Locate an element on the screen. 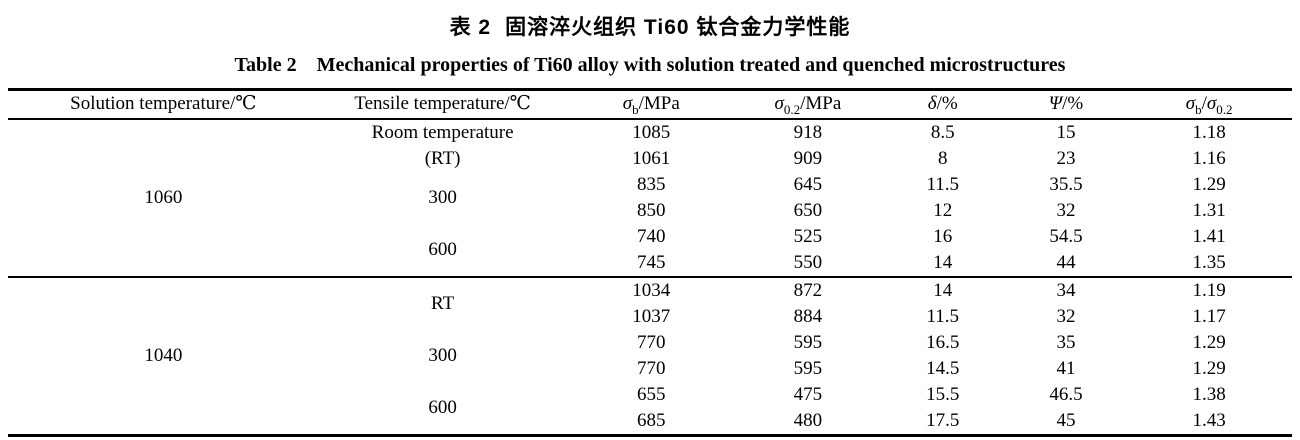  solution-temp-1040-cell: 1040 is located at coordinates (163, 355).